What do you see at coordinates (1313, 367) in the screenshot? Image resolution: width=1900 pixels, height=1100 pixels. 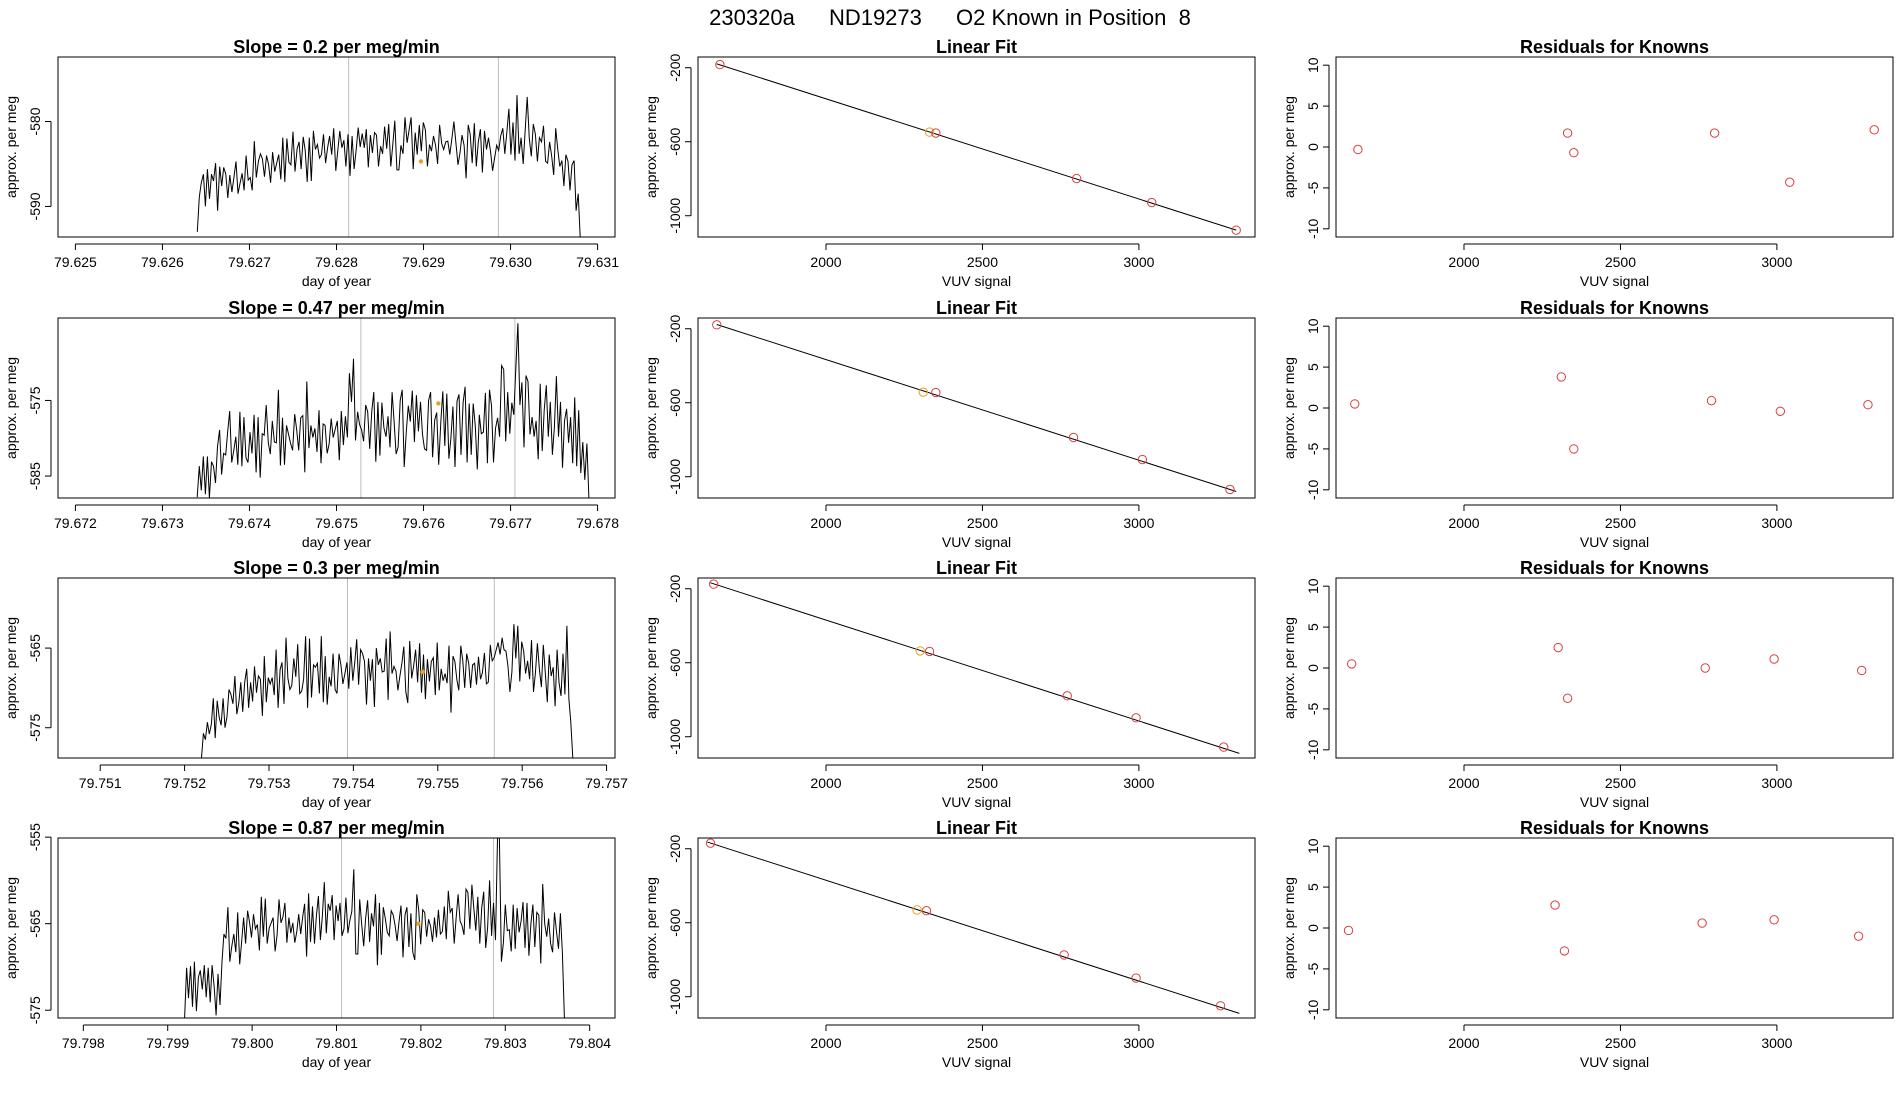 I see `y-tick-label: 5` at bounding box center [1313, 367].